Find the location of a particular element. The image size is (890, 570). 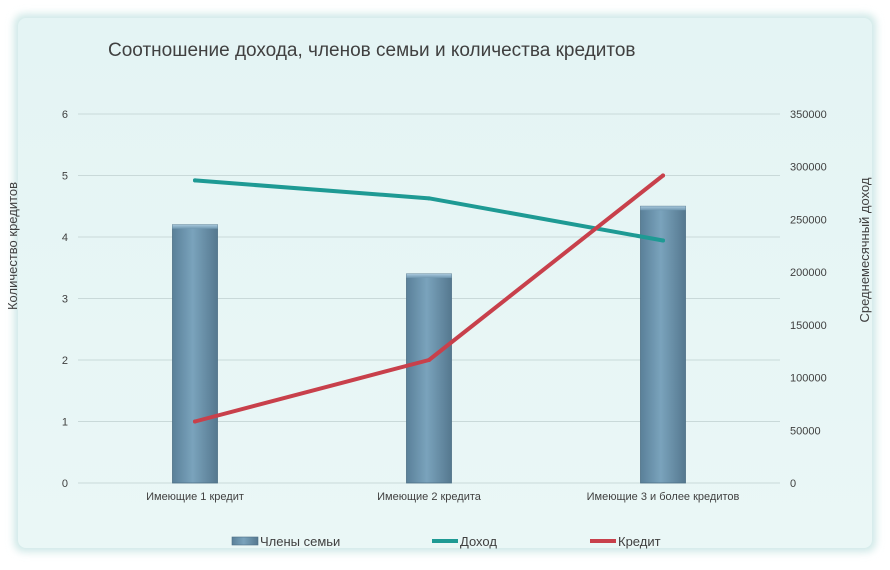

y-axis-left-label: Количество кредитов is located at coordinates (12, 246).